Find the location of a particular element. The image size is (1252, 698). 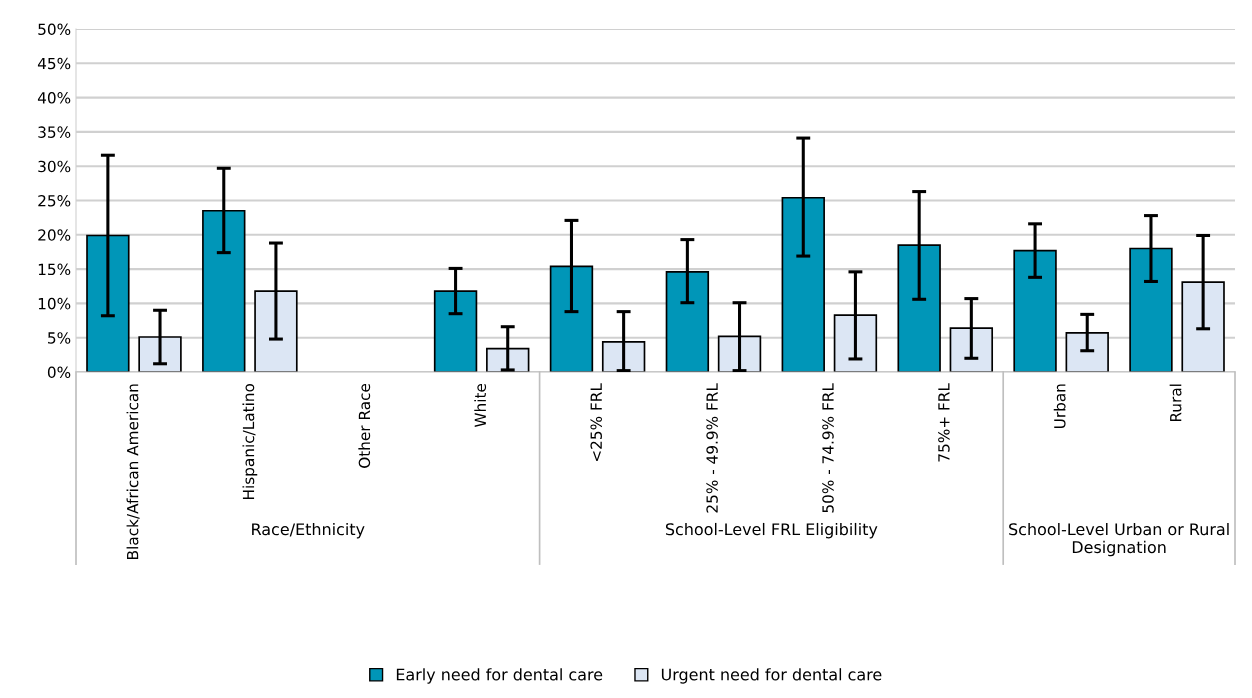

x-tick-label: Rural is located at coordinates (1175, 403).